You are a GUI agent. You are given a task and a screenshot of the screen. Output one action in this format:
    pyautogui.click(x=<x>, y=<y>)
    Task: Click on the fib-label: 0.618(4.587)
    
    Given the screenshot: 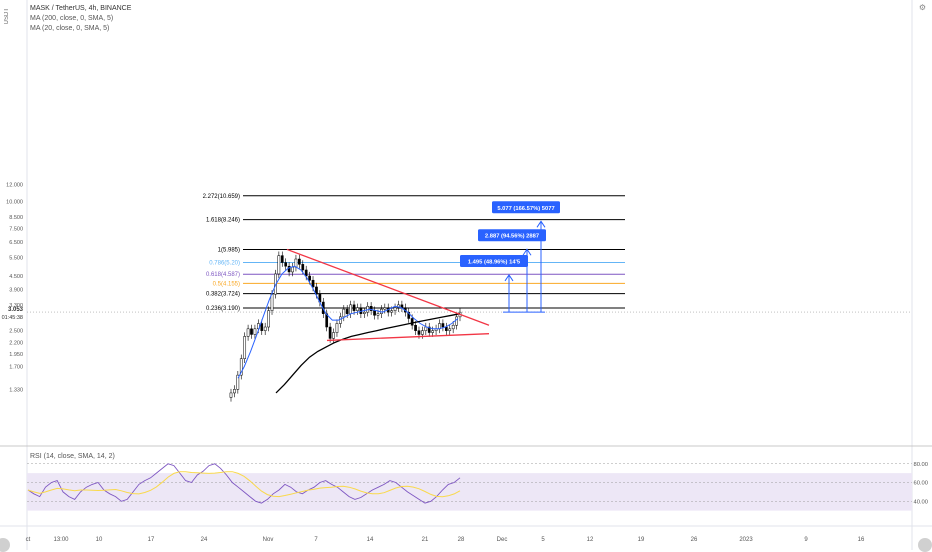 What is the action you would take?
    pyautogui.click(x=223, y=275)
    